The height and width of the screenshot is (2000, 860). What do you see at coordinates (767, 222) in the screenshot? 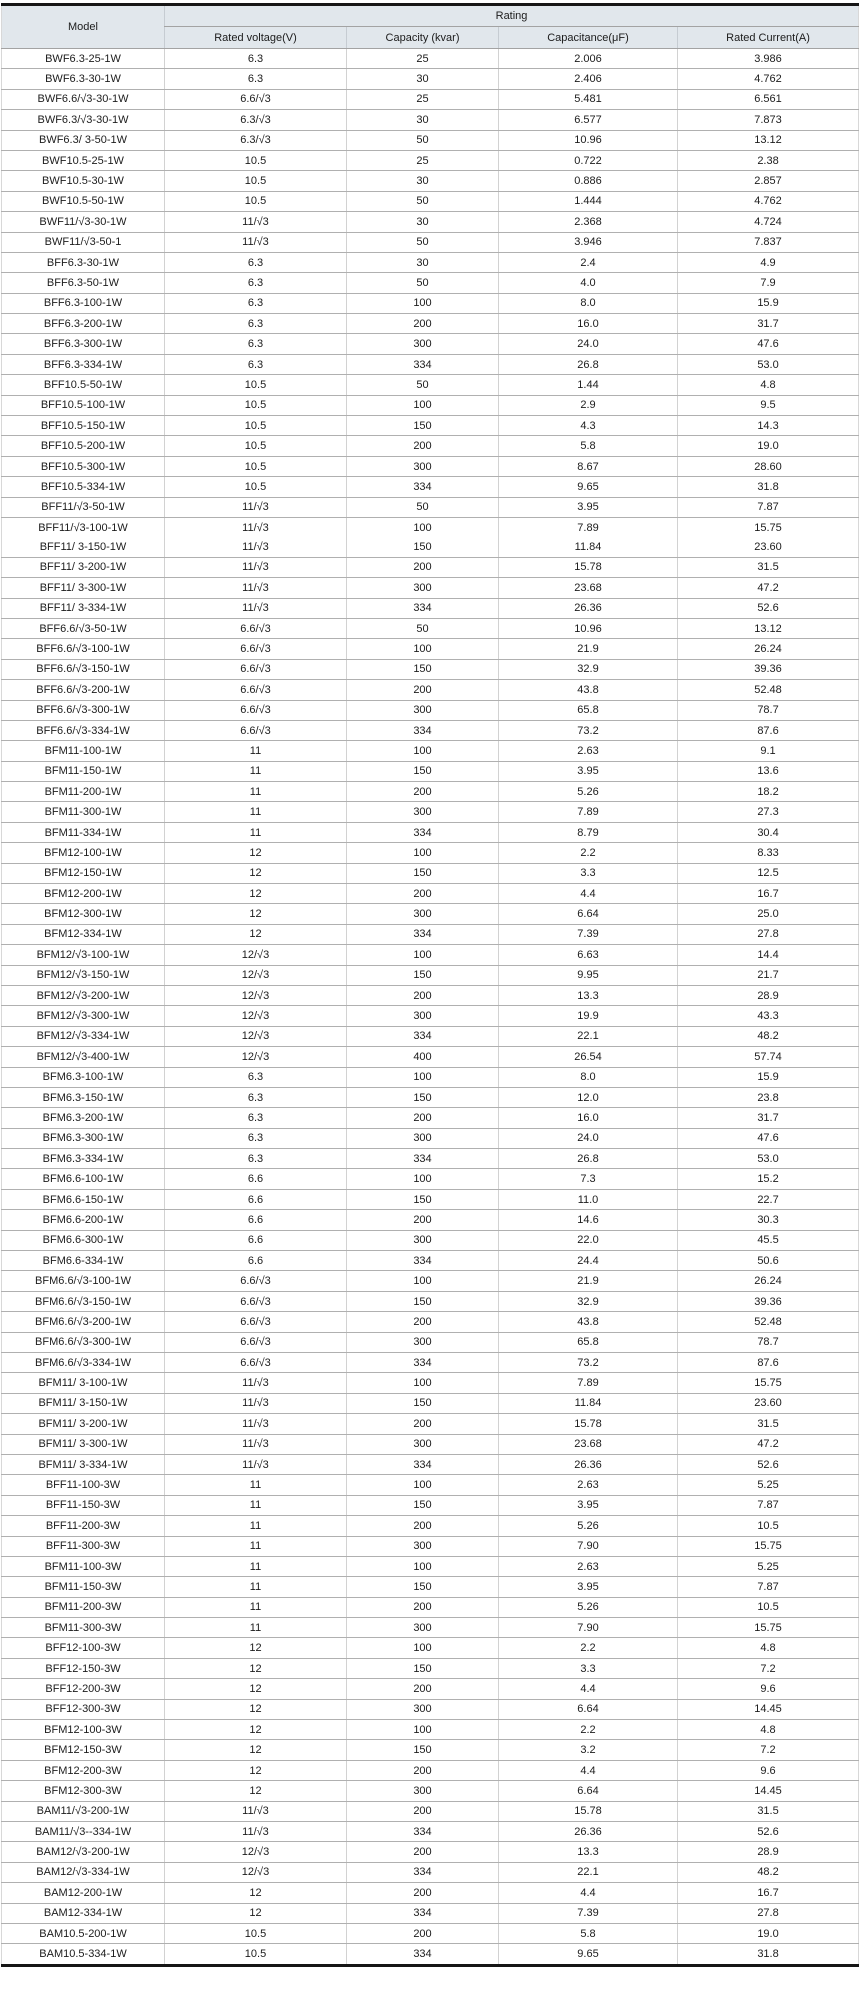
I see `rated-current-cell: 4.724` at bounding box center [767, 222].